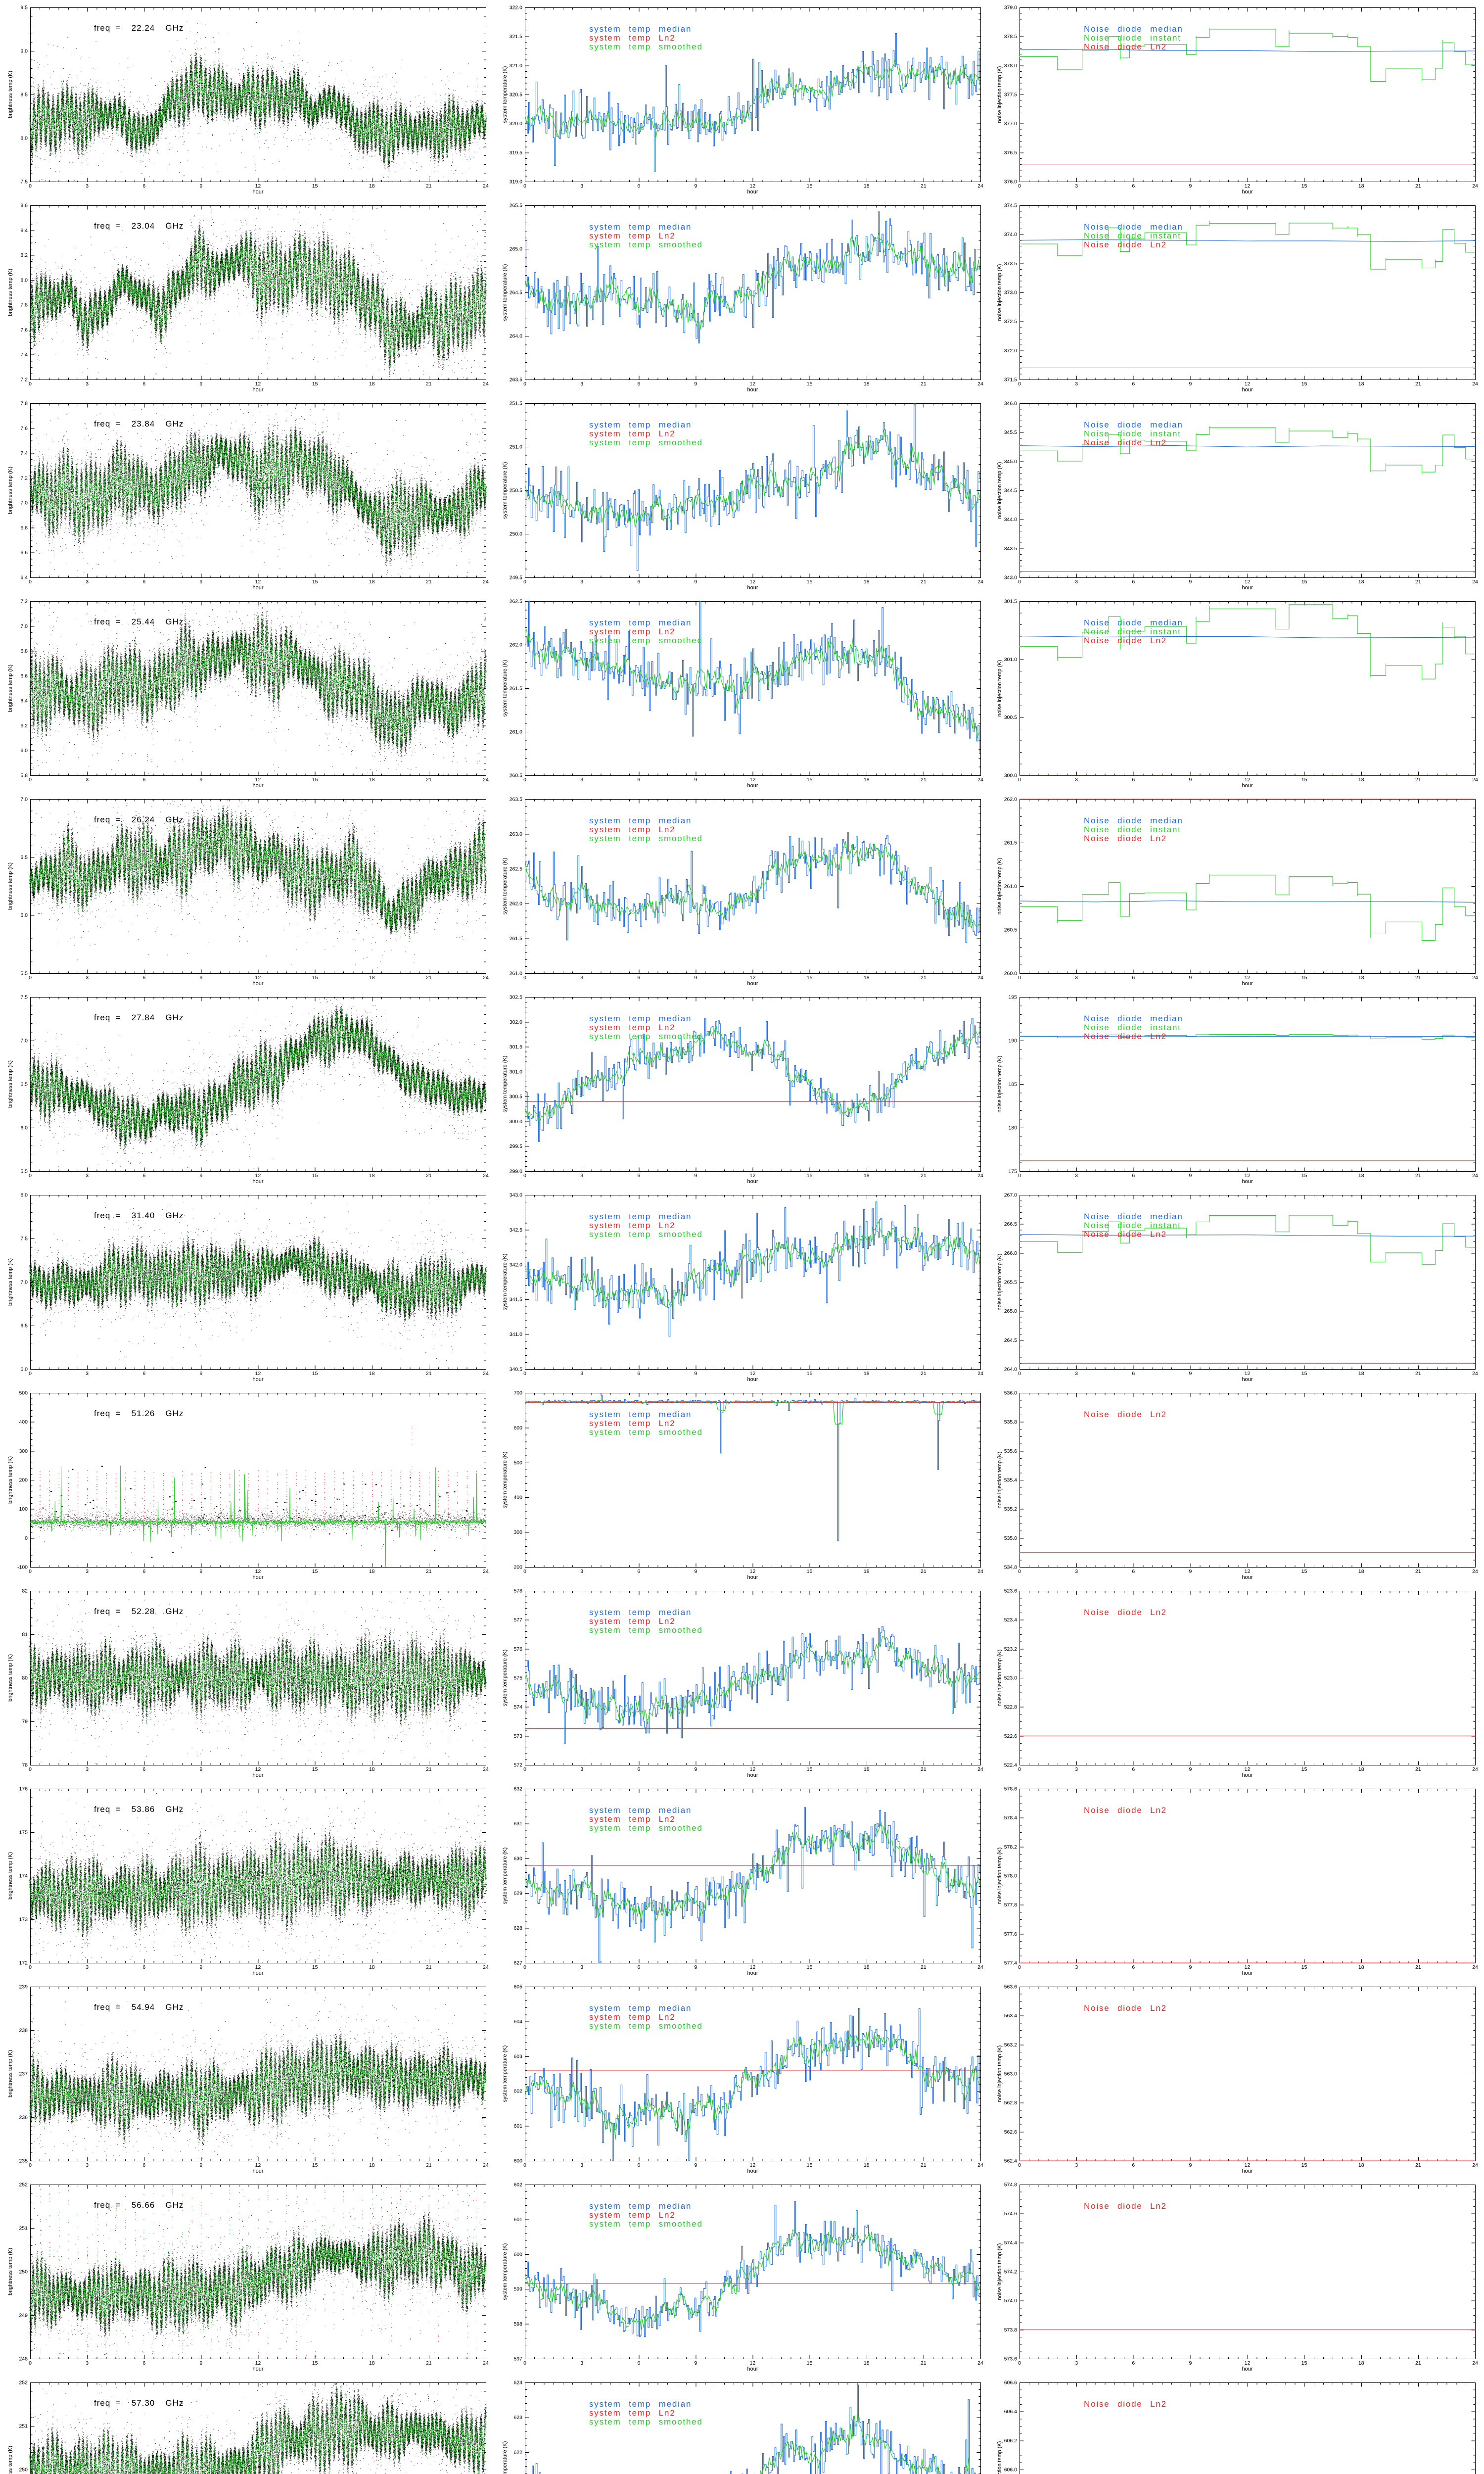  I want to click on svg-text: 343.0, so click(516, 1195).